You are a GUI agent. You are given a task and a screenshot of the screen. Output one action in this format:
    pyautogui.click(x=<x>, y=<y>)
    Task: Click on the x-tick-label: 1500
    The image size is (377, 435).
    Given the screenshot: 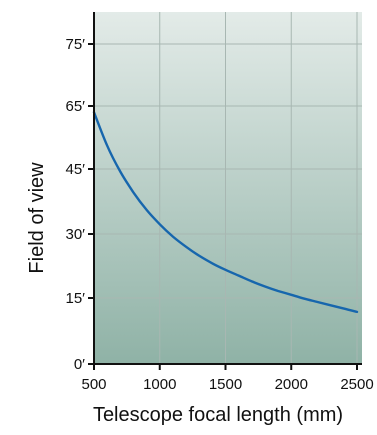 What is the action you would take?
    pyautogui.click(x=225, y=384)
    